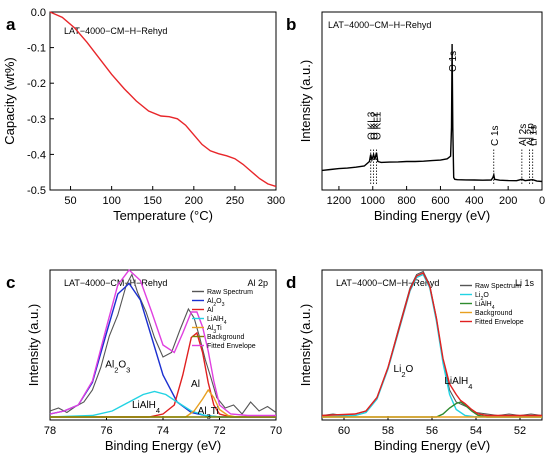 The width and height of the screenshot is (550, 465). What do you see at coordinates (440, 201) in the screenshot?
I see `x-tick-label: 600` at bounding box center [440, 201].